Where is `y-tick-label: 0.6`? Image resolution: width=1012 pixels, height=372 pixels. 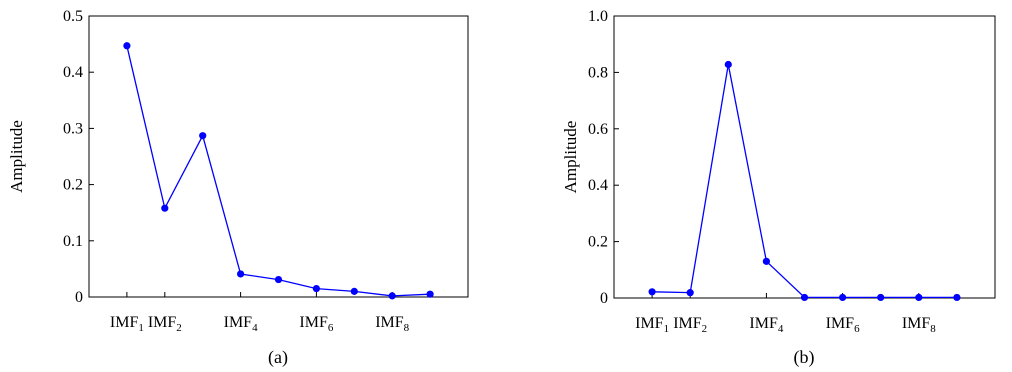 y-tick-label: 0.6 is located at coordinates (598, 129).